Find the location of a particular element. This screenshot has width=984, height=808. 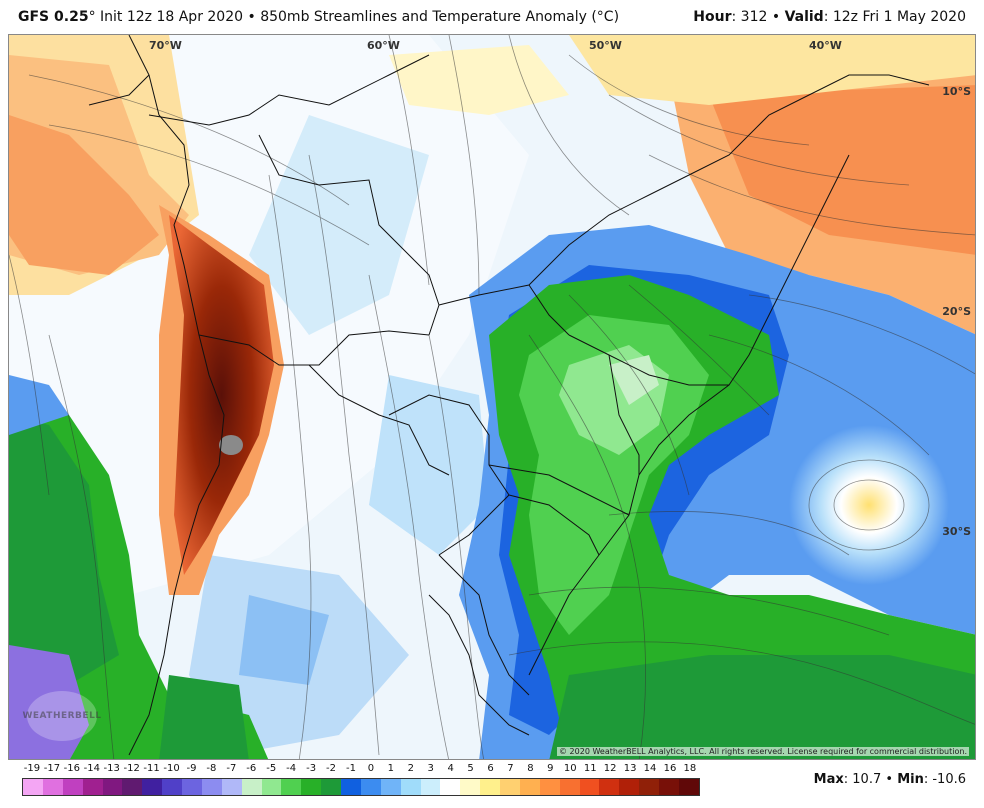

weatherbell-logo: WEATHERBELL is located at coordinates (61, 716).